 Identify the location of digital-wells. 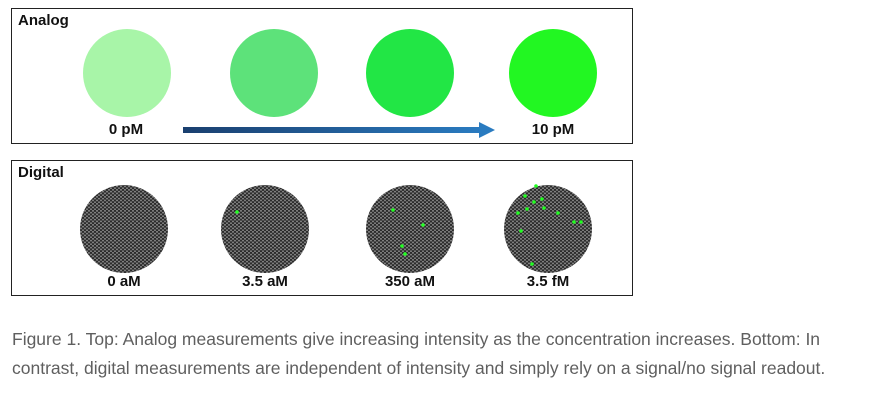
(336, 228).